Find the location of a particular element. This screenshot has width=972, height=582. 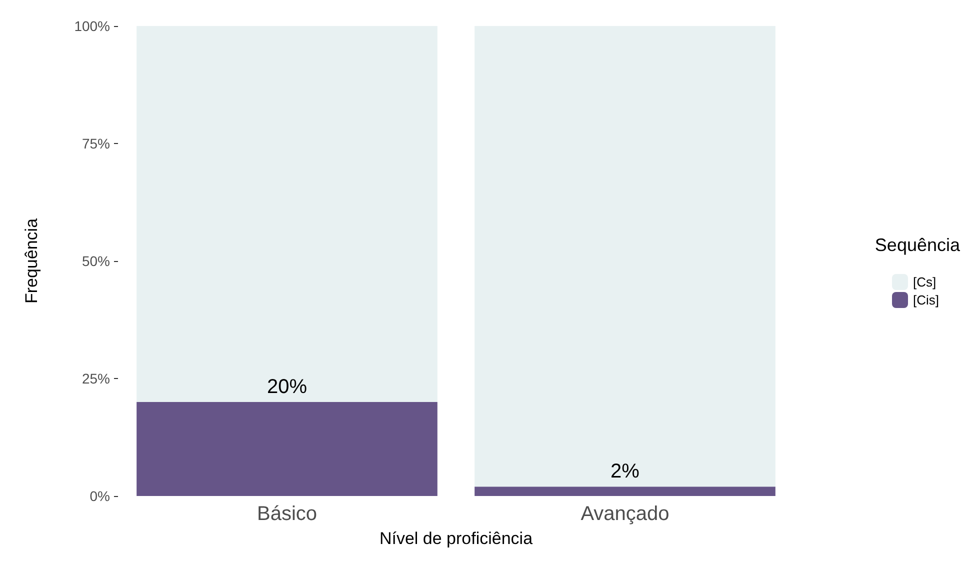

y-tick-label: 75% is located at coordinates (96, 144).